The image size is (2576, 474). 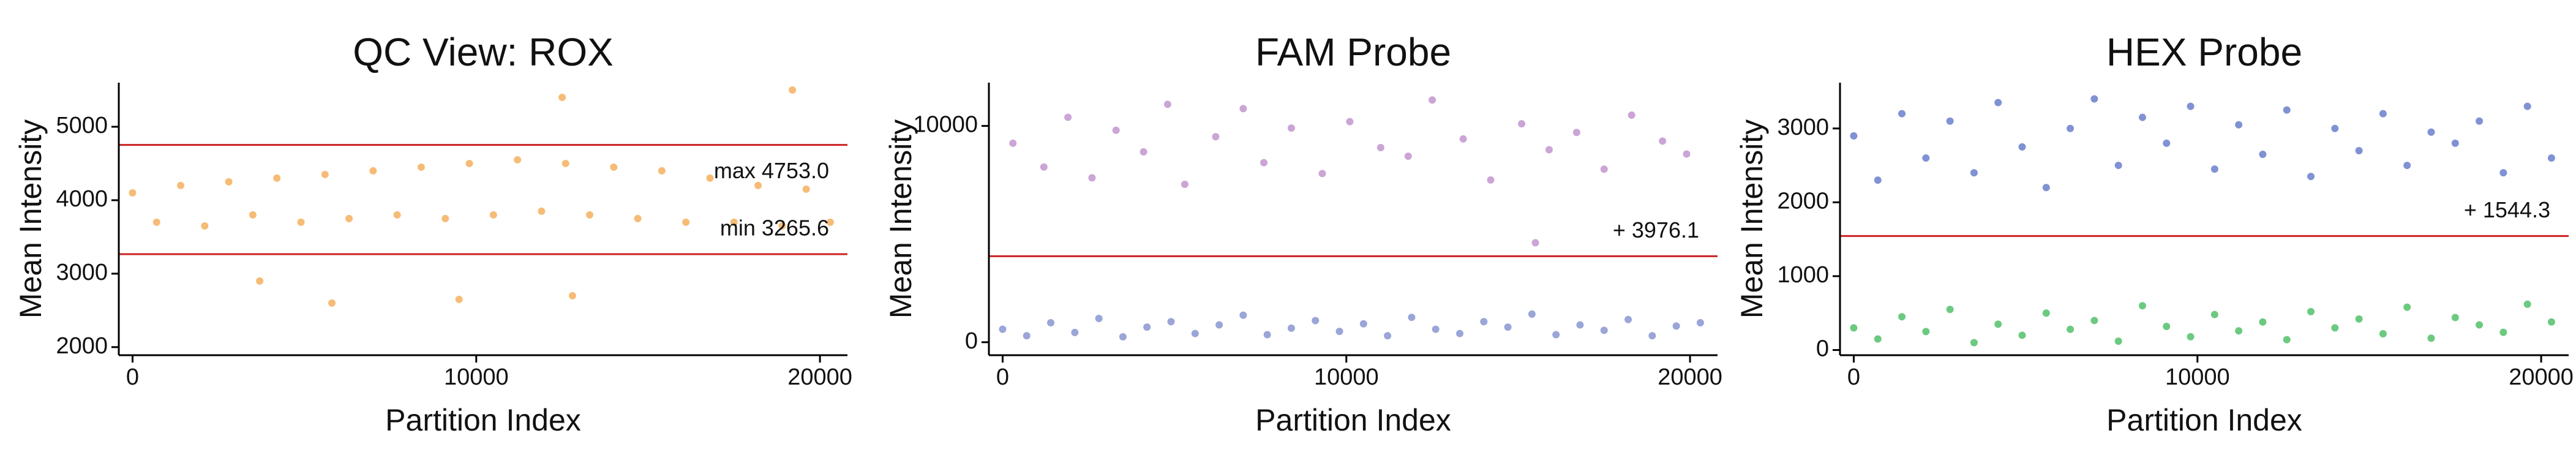 I want to click on y-tick-label: 5000, so click(x=82, y=125).